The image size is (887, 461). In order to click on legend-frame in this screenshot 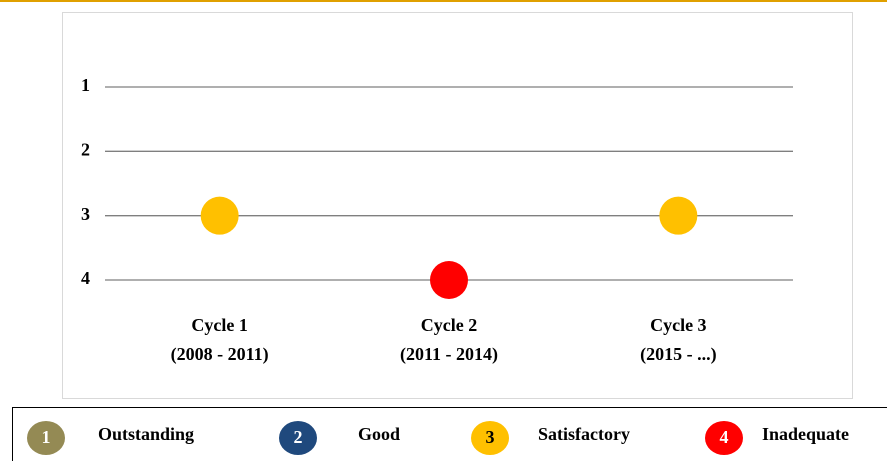, I will do `click(449, 434)`.